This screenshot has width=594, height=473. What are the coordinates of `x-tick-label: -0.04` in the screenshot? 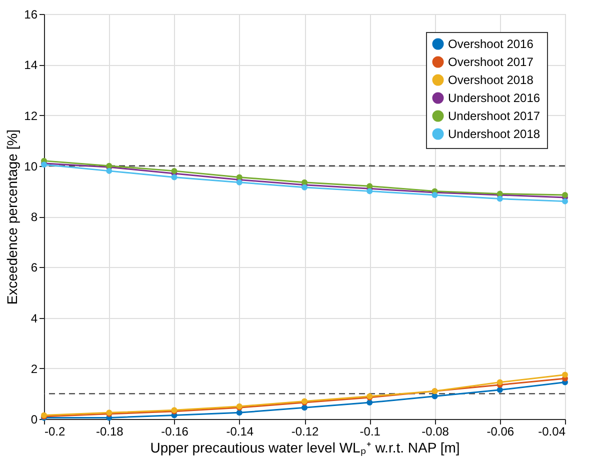 It's located at (552, 431).